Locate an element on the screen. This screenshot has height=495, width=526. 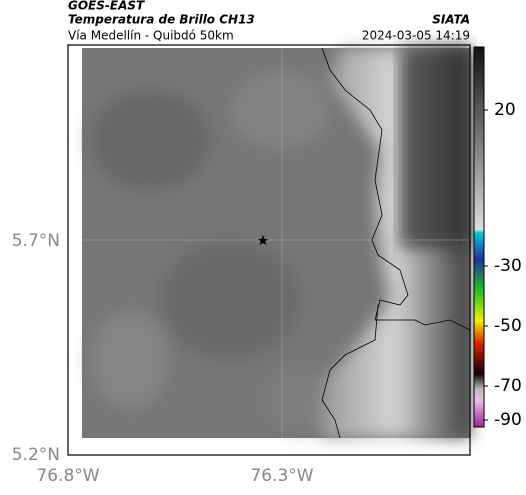
colorbar-label: 20 is located at coordinates (505, 110).